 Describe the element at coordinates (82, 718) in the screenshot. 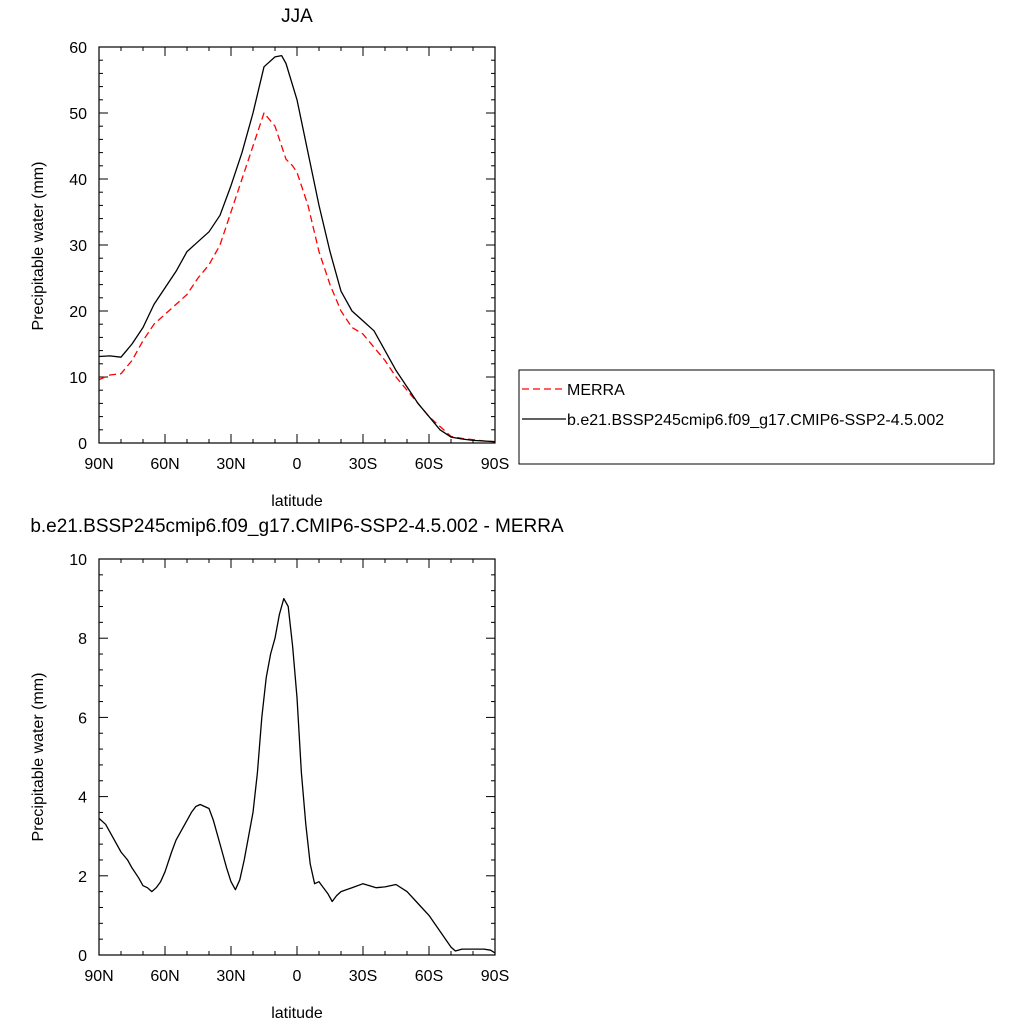

I see `y-tick-label: 6` at that location.